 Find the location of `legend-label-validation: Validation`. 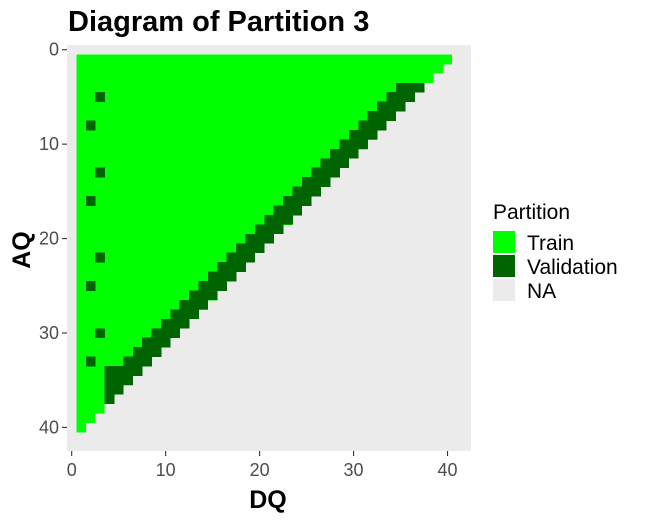

legend-label-validation: Validation is located at coordinates (572, 267).